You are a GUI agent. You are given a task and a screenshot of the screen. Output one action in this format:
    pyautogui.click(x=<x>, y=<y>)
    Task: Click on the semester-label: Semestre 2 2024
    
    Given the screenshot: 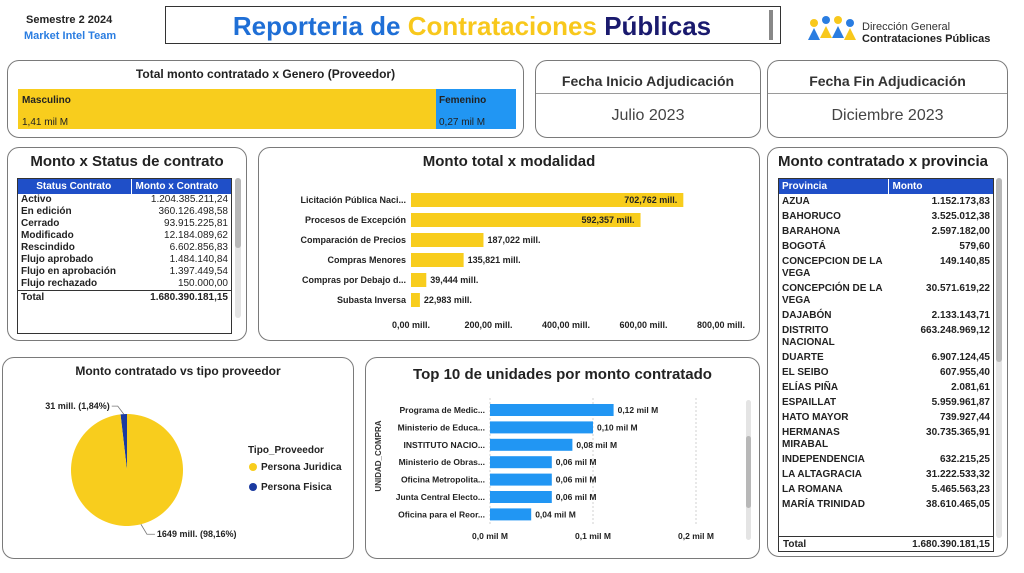 What is the action you would take?
    pyautogui.click(x=69, y=20)
    